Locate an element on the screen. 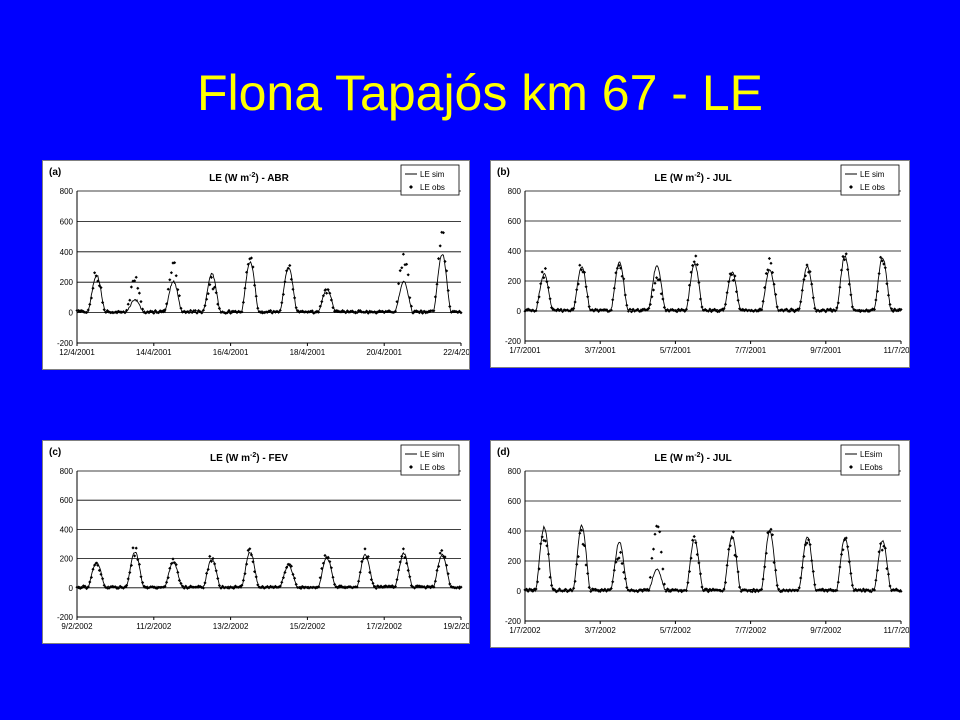  y-tick-label: 0 is located at coordinates (519, 591).